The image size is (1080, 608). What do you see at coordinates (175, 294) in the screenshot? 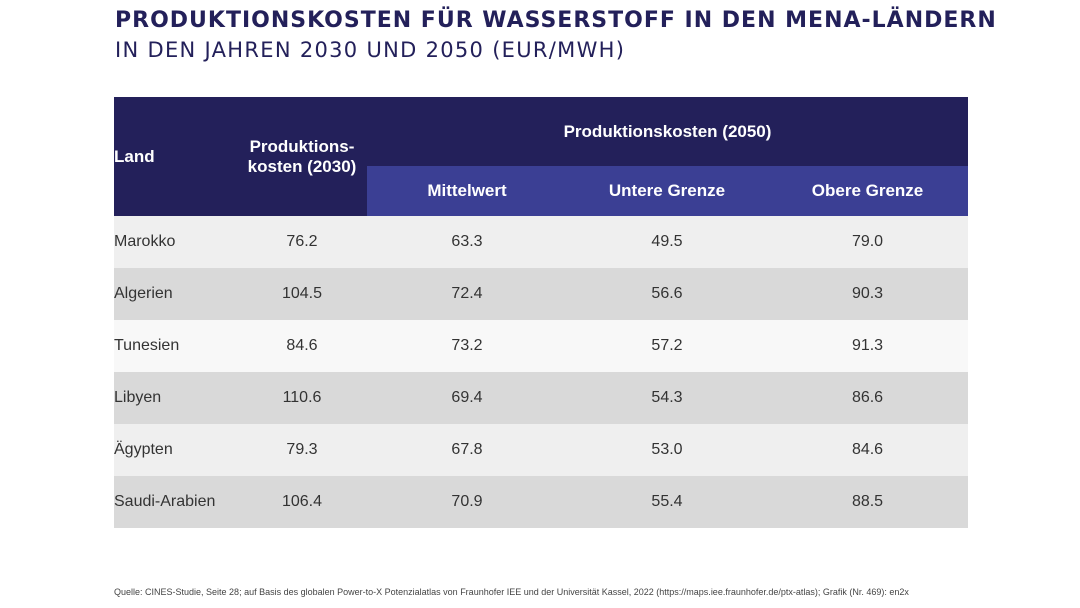
I see `cell-land: Algerien` at bounding box center [175, 294].